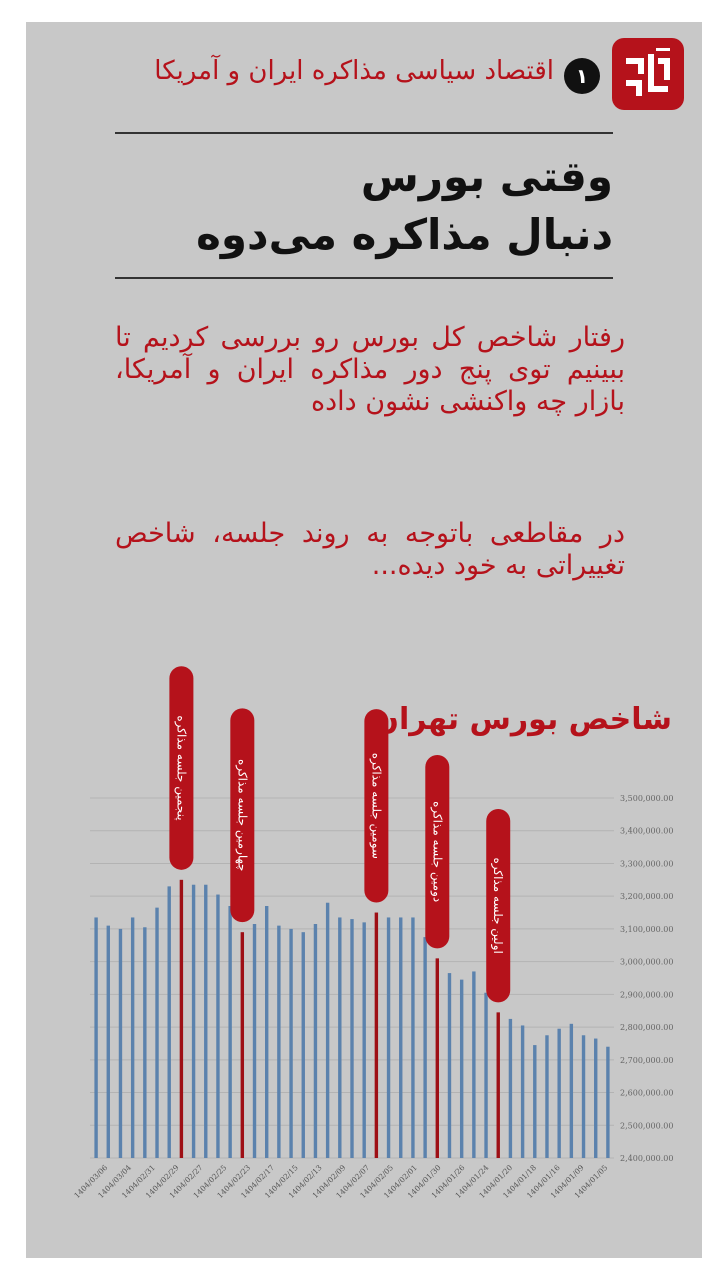  What do you see at coordinates (646, 863) in the screenshot?
I see `y-tick-label: 3,300,000.00` at bounding box center [646, 863].